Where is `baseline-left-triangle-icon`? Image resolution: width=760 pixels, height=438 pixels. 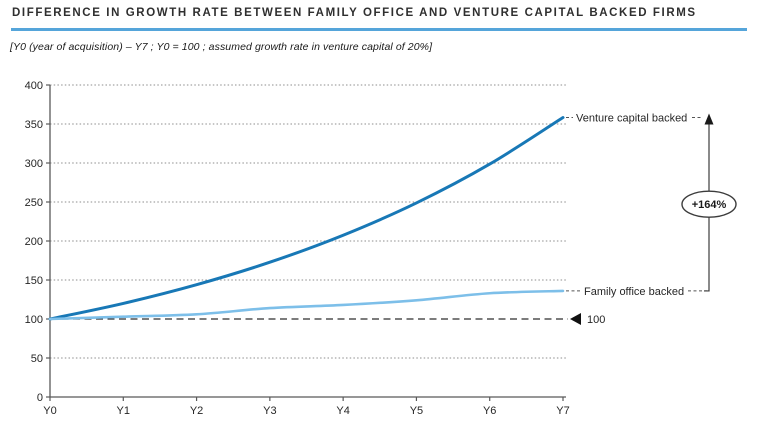
baseline-left-triangle-icon is located at coordinates (575, 319).